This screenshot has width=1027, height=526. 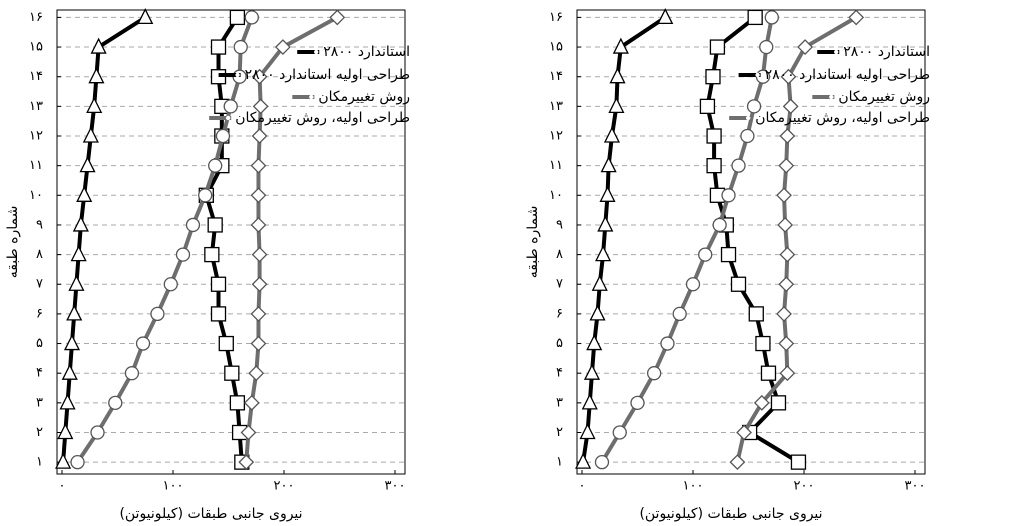 I want to click on y-axis-label: شماره طبقه, so click(x=533, y=242).